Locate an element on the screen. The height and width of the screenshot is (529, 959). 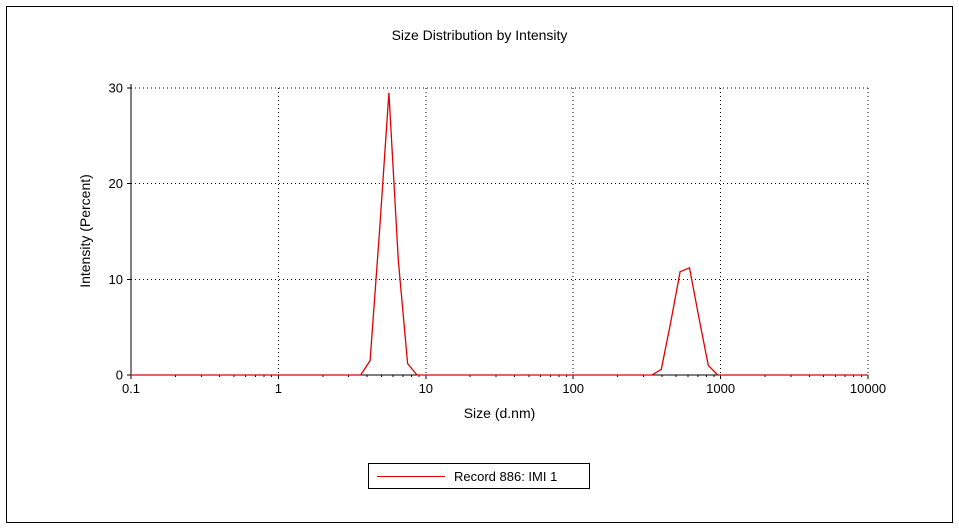
y-tick-label: 10 is located at coordinates (116, 279).